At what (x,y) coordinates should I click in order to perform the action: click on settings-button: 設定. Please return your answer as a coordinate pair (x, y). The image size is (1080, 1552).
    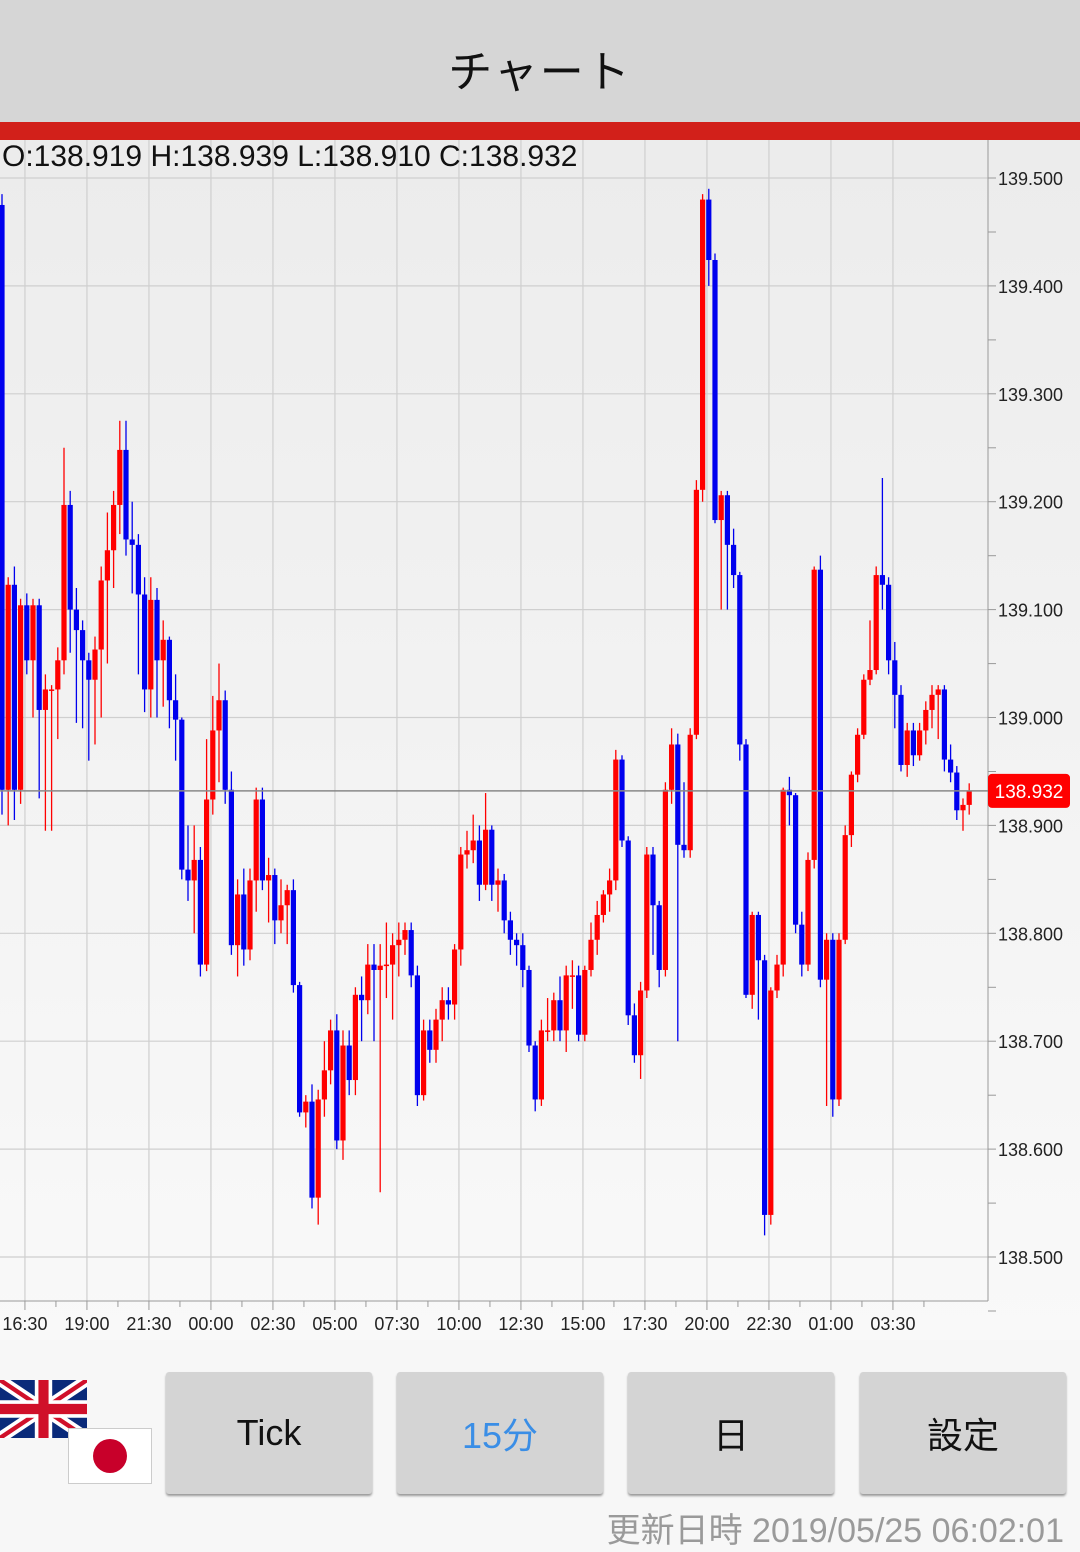
    Looking at the image, I should click on (963, 1433).